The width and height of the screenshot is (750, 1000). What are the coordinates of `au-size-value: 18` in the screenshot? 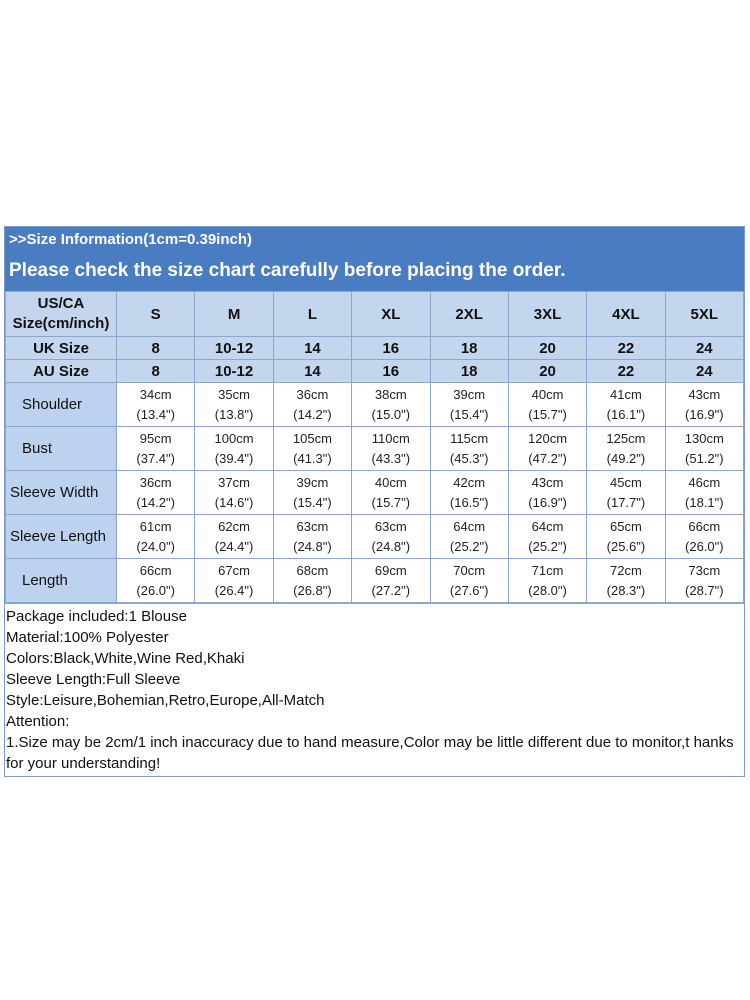 It's located at (469, 371).